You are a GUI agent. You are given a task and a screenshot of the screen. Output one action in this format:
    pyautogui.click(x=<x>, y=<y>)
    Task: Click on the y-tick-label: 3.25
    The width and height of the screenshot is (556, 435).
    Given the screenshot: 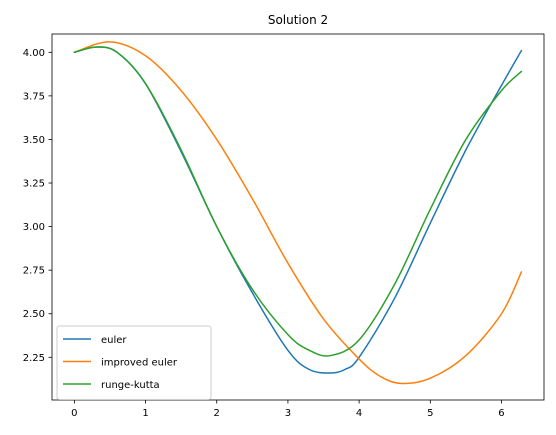 What is the action you would take?
    pyautogui.click(x=34, y=184)
    